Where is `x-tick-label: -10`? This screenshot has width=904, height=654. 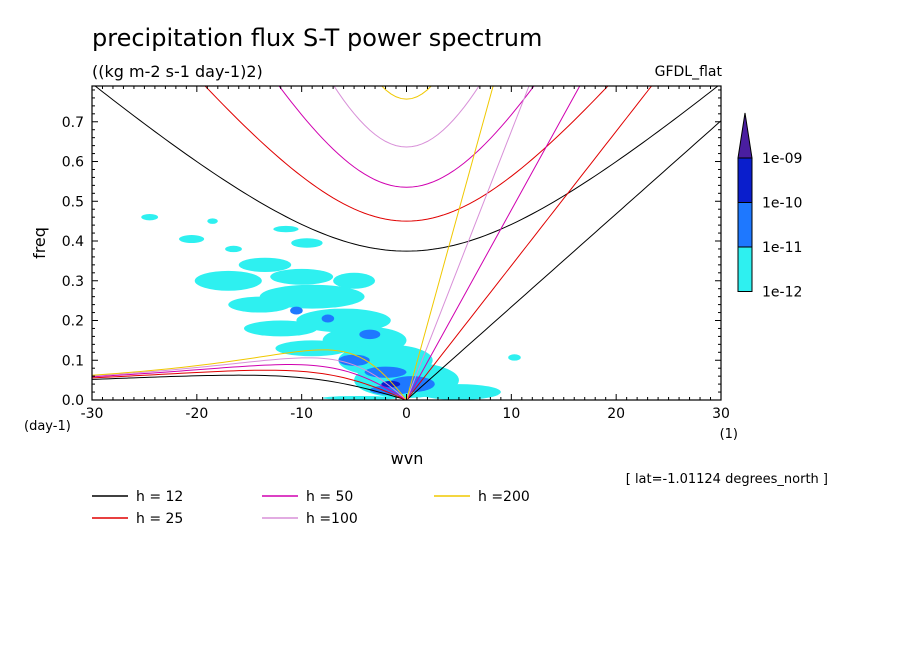
x-tick-label: -10 is located at coordinates (301, 414).